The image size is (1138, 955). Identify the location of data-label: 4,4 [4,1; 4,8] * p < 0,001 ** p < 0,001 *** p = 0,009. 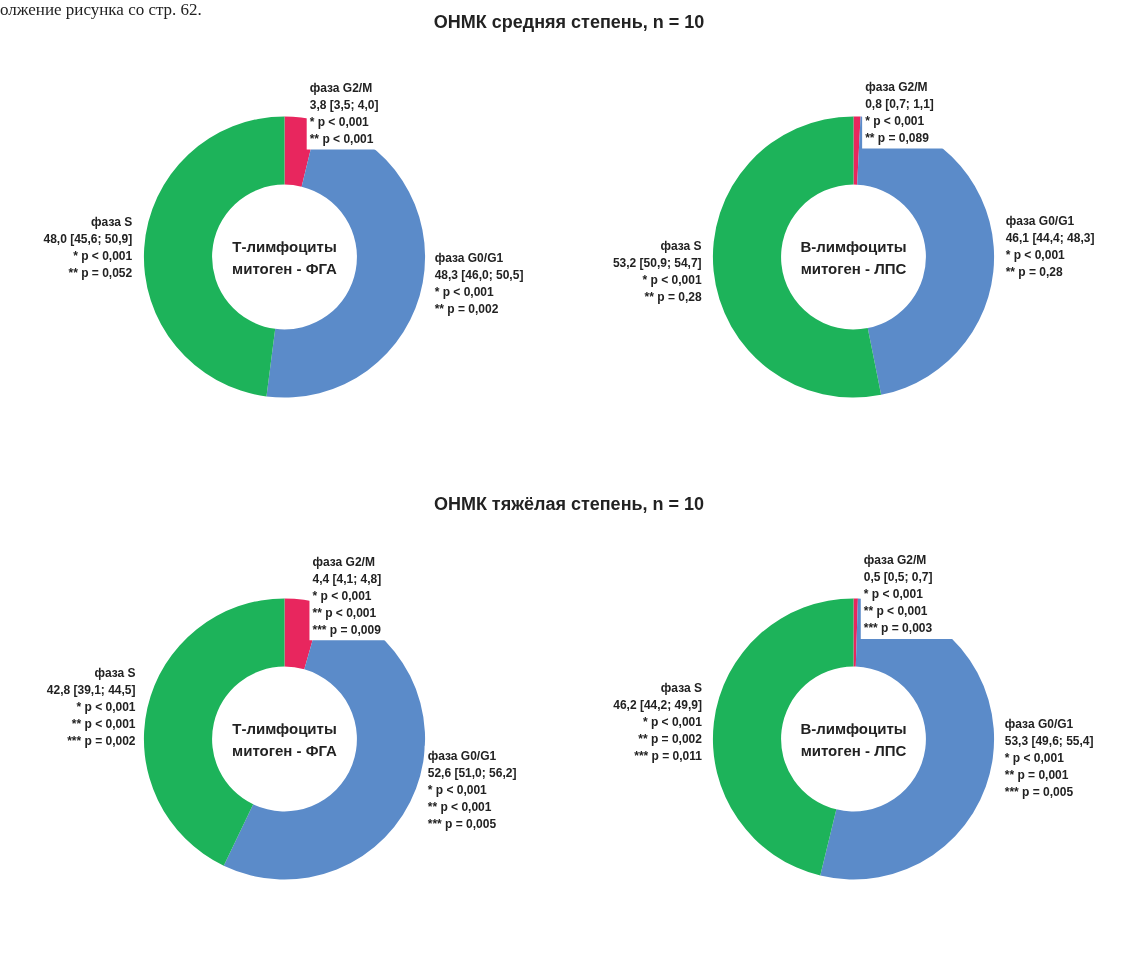
(347, 604).